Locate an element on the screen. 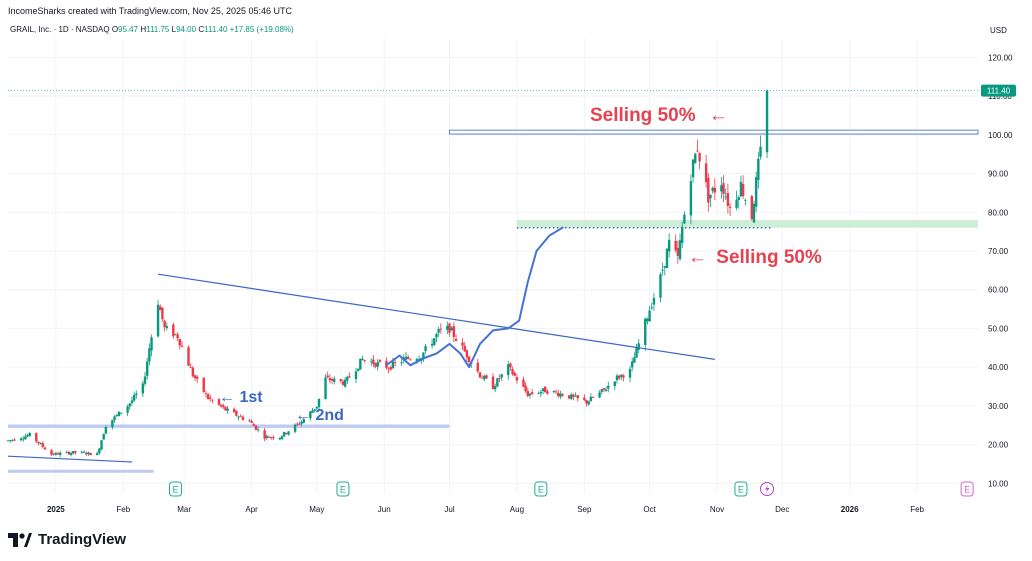  y-tick-label: 40.00 is located at coordinates (998, 367).